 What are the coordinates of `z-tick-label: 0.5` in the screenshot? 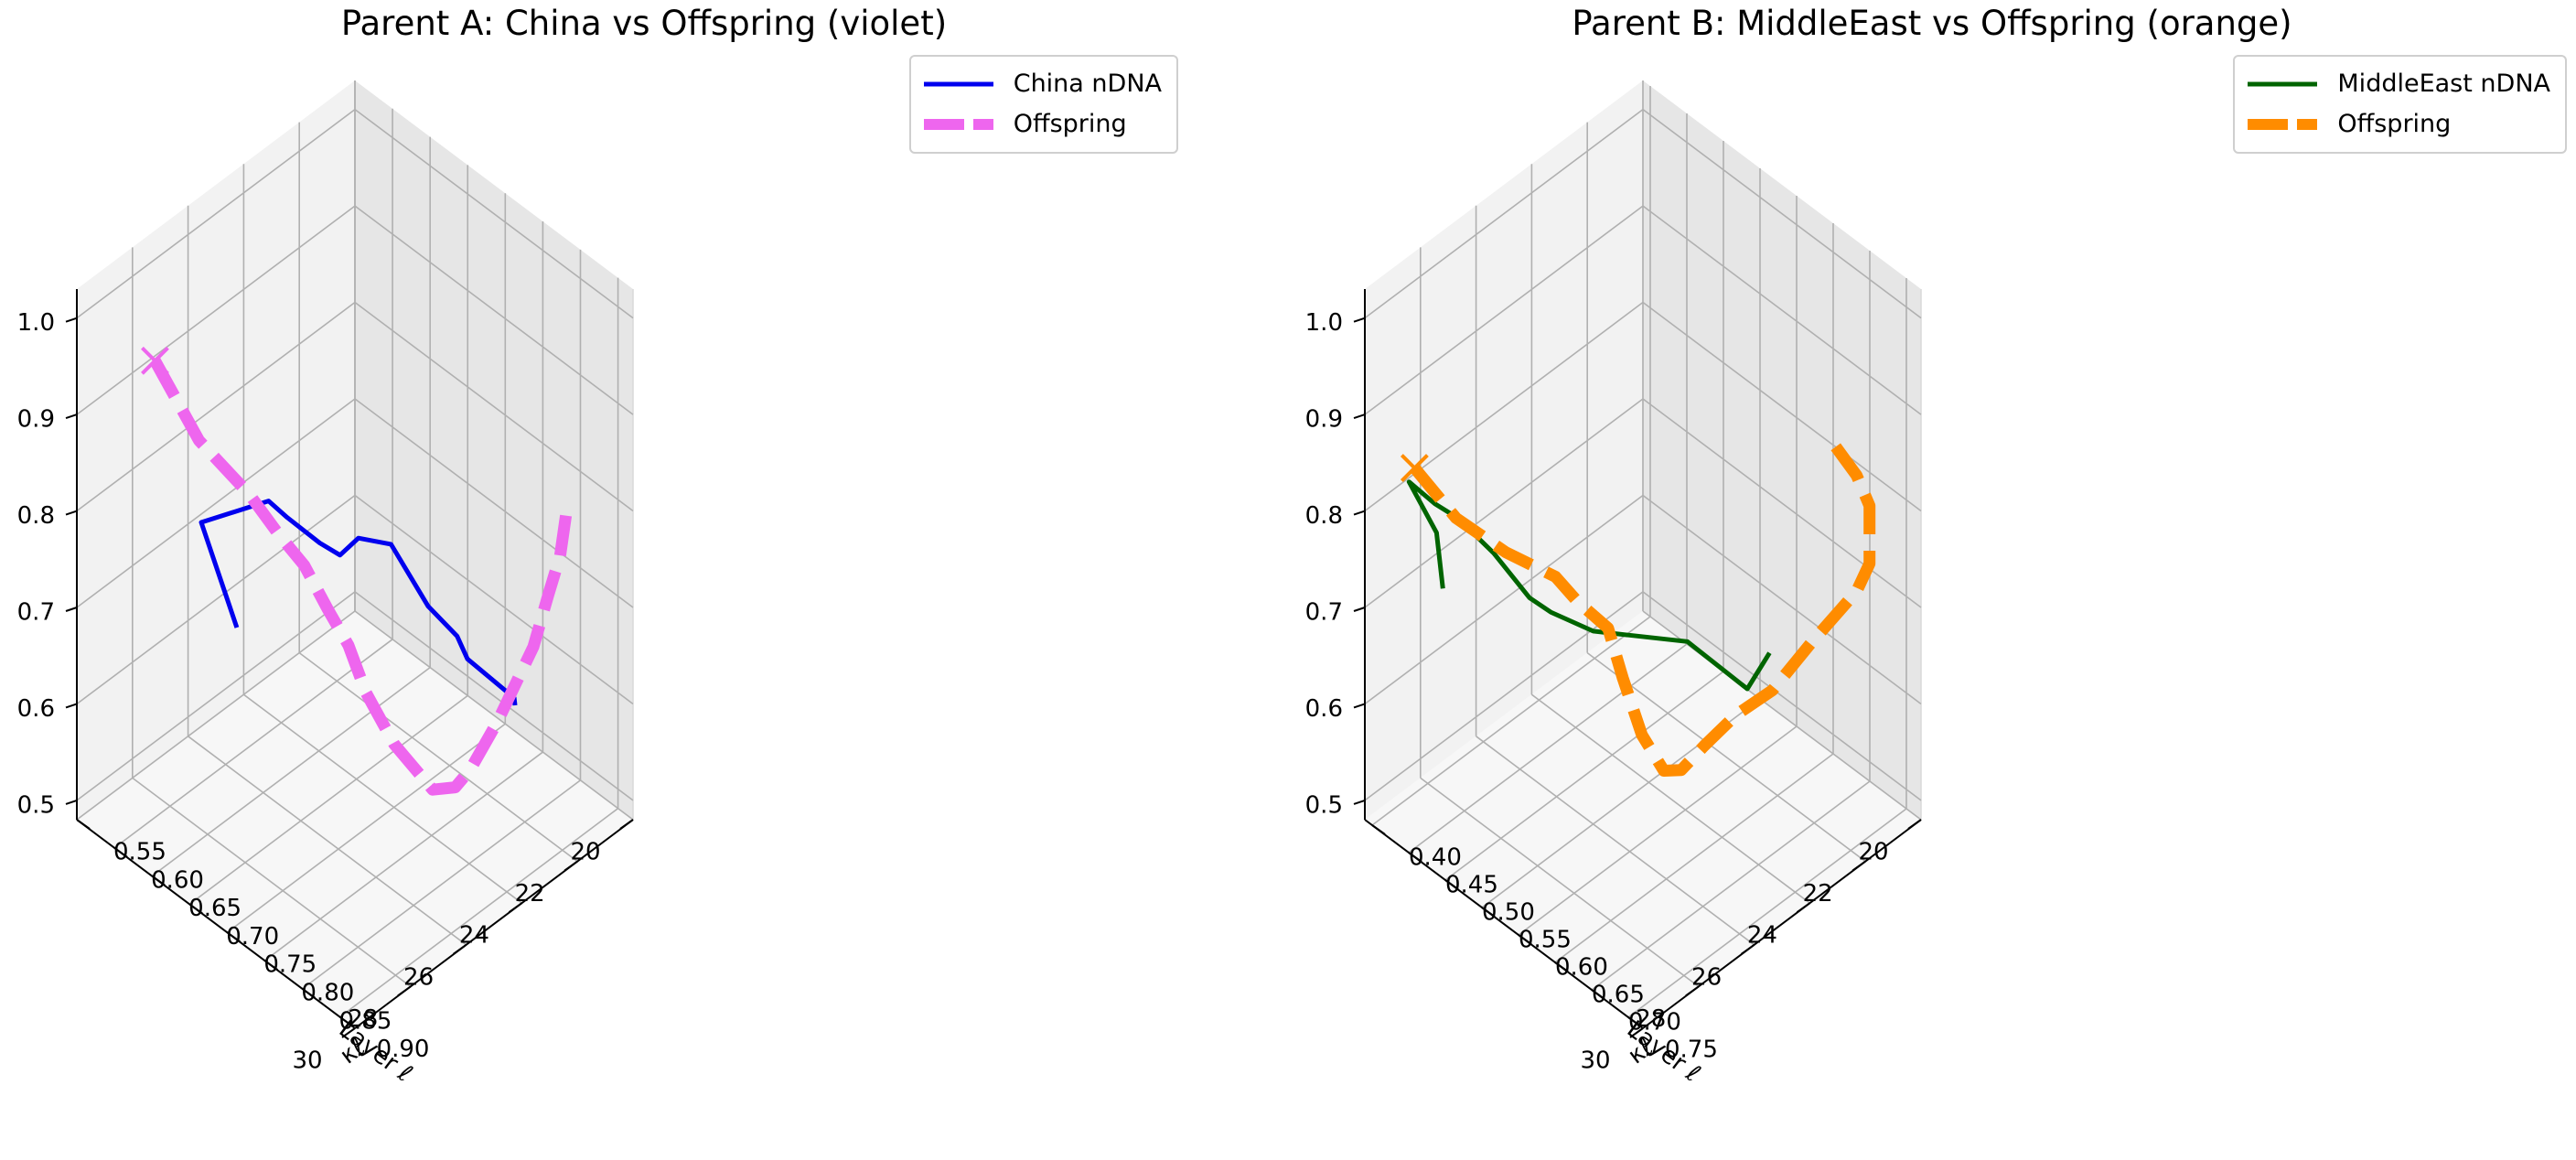 It's located at (36, 805).